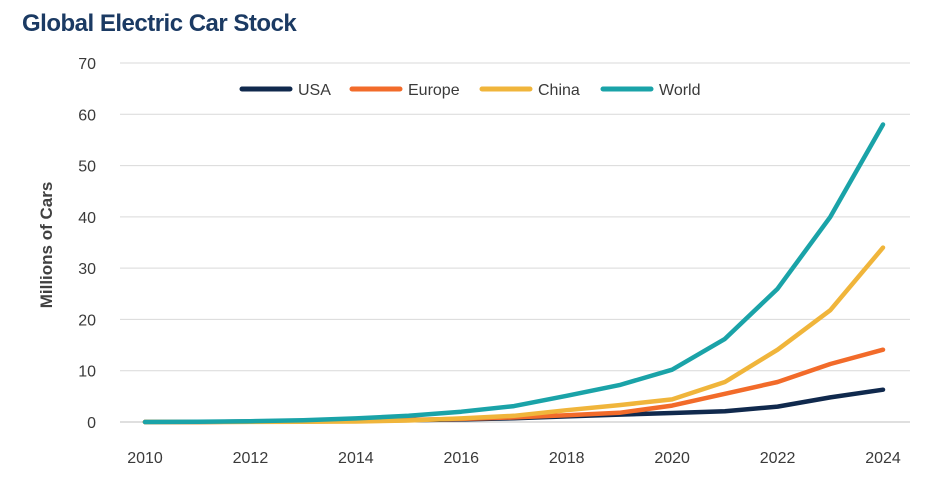  What do you see at coordinates (91, 423) in the screenshot?
I see `y-tick-label: 0` at bounding box center [91, 423].